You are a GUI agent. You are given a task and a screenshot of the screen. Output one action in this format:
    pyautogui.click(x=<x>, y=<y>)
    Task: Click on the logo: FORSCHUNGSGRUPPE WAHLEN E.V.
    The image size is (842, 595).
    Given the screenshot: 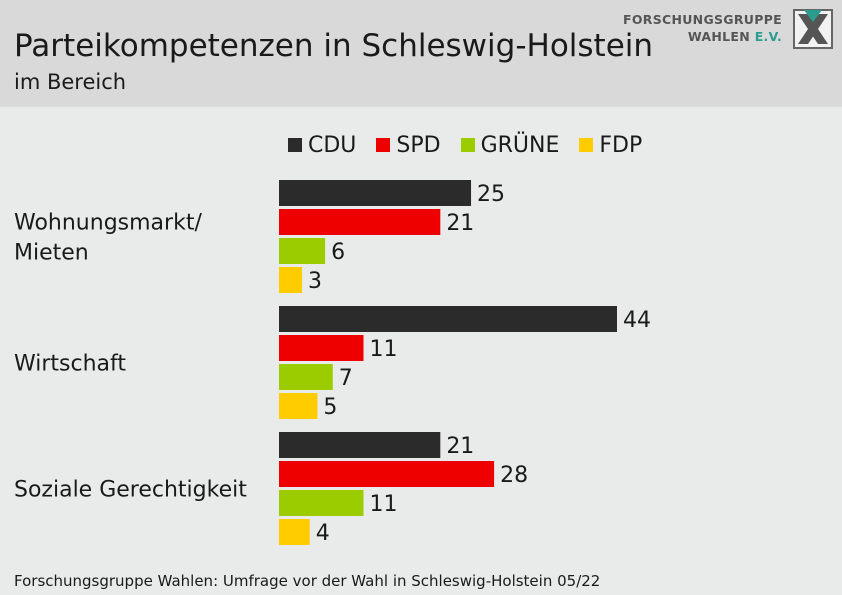 What is the action you would take?
    pyautogui.click(x=729, y=30)
    